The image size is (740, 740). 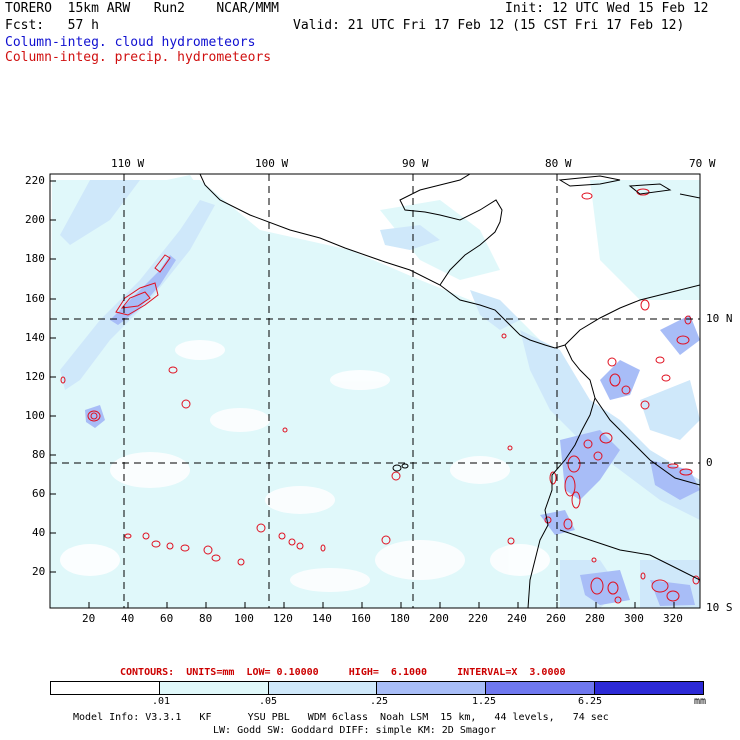 What do you see at coordinates (35, 415) in the screenshot?
I see `y-tick: 100` at bounding box center [35, 415].